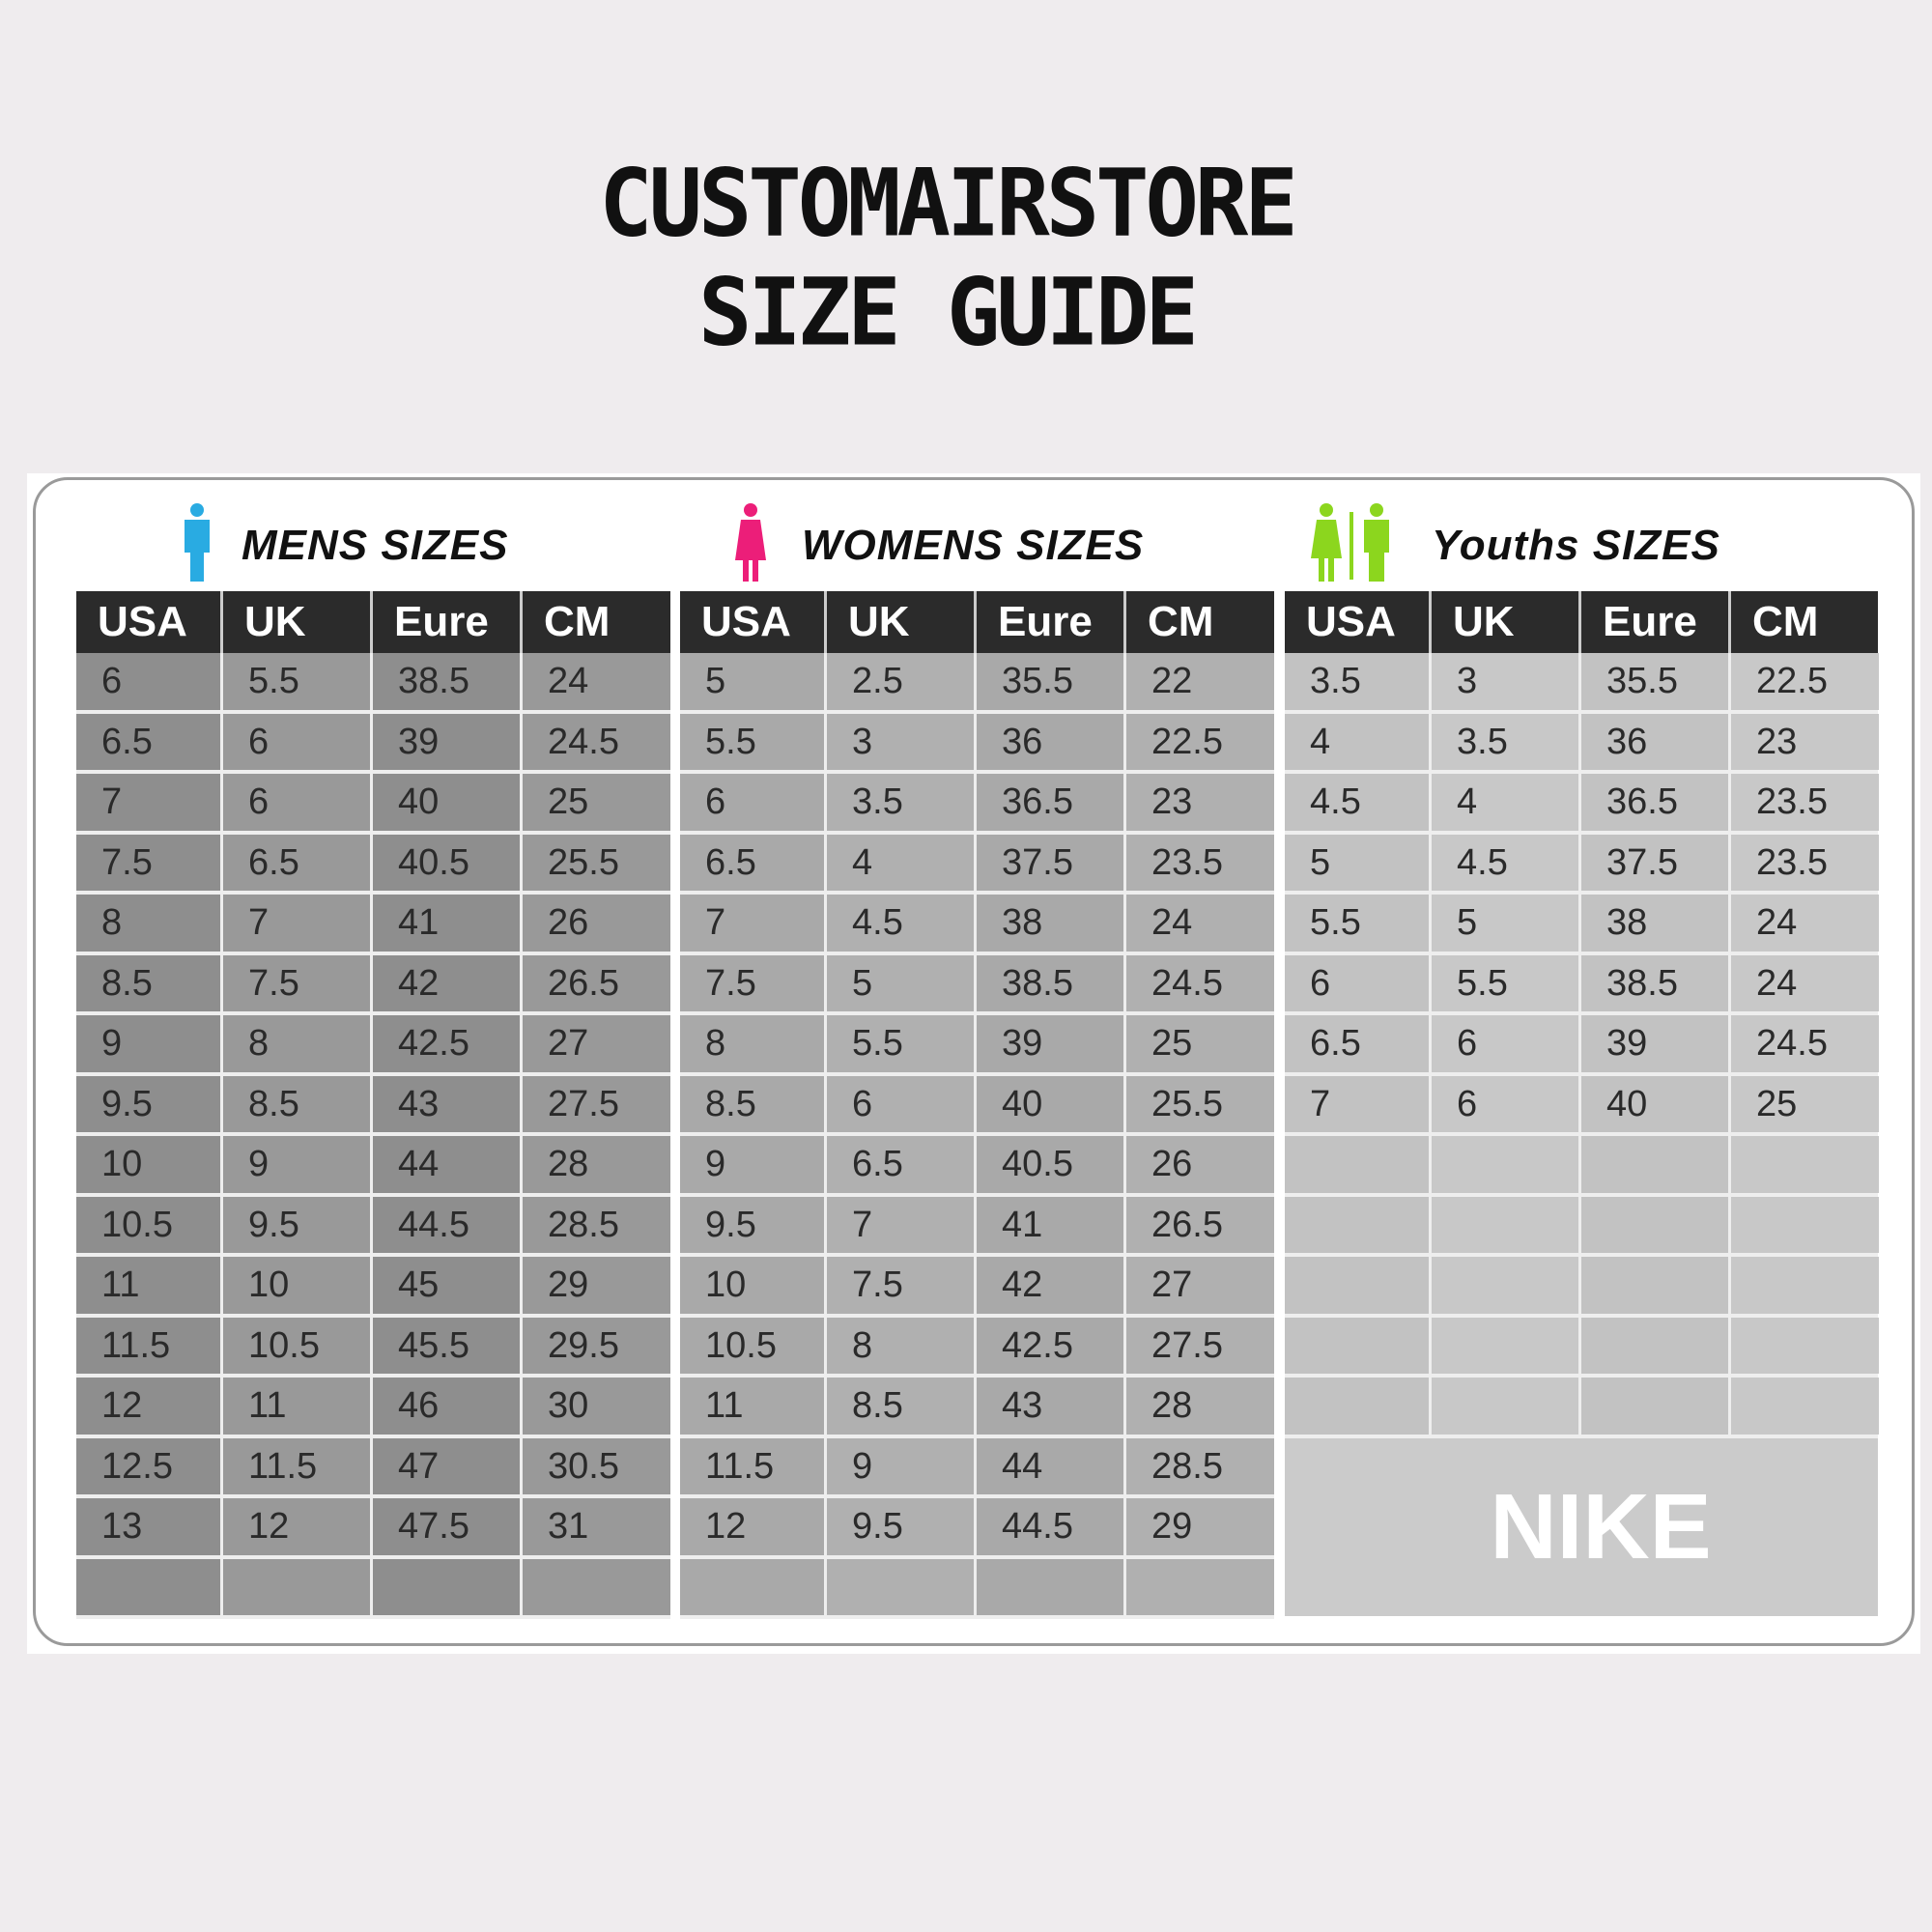  What do you see at coordinates (1506, 802) in the screenshot?
I see `size-cell: 4` at bounding box center [1506, 802].